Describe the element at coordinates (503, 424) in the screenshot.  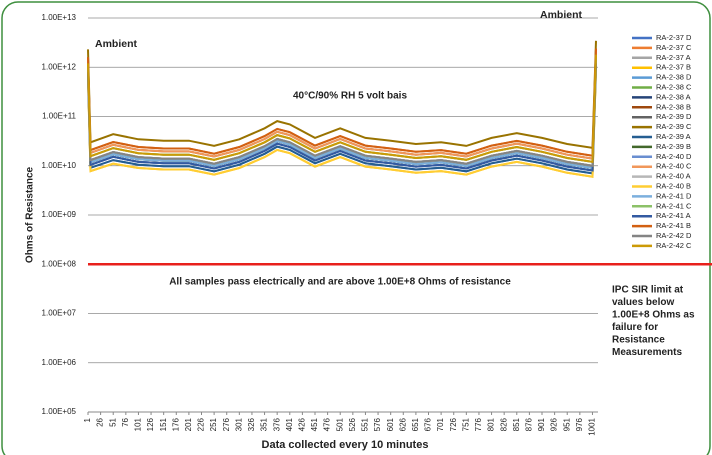
I see `x-tick-label: 826` at that location.